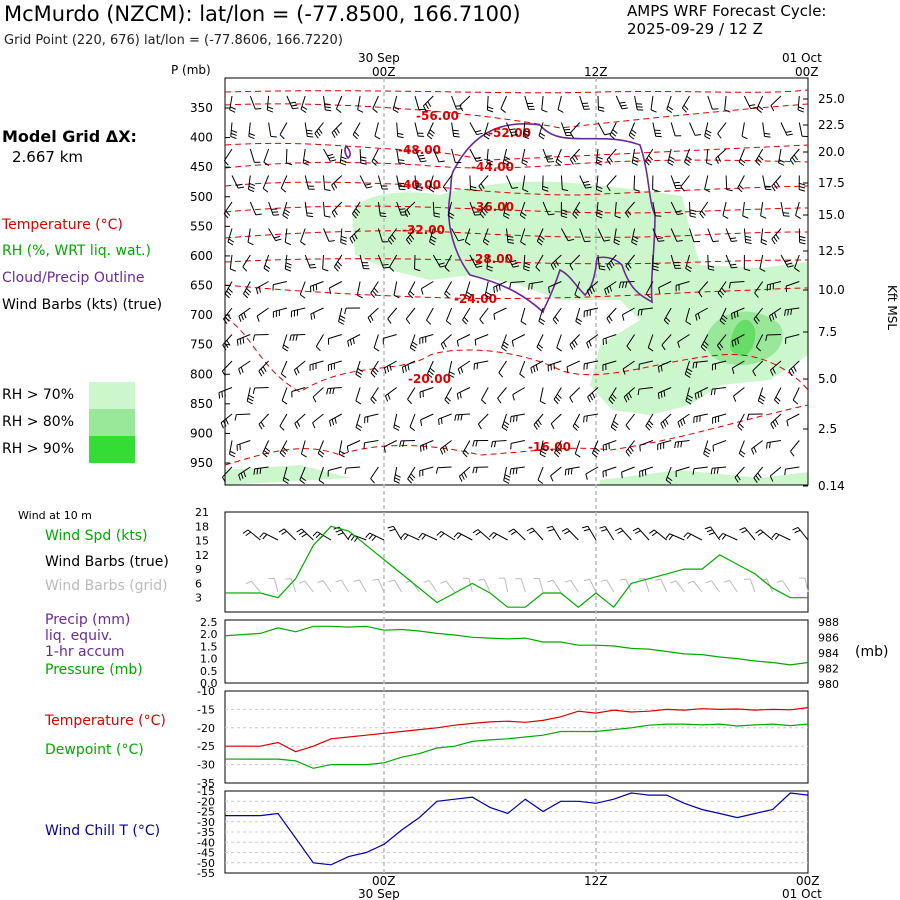 The width and height of the screenshot is (900, 900). Describe the element at coordinates (523, 585) in the screenshot. I see `wind-barb-10m-grid` at that location.